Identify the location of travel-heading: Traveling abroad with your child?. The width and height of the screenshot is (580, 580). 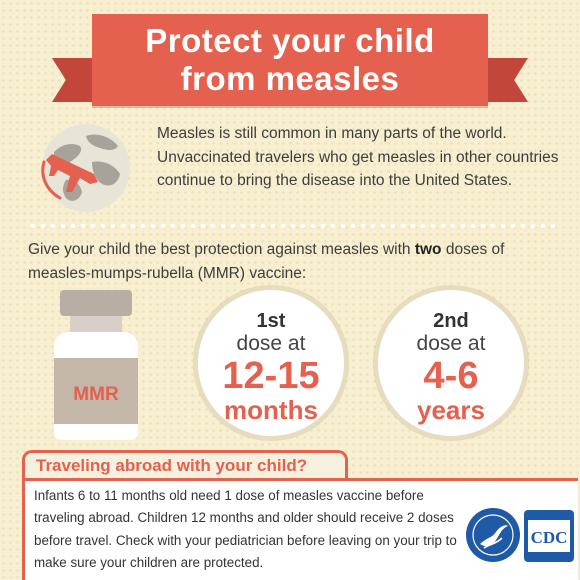
(172, 465).